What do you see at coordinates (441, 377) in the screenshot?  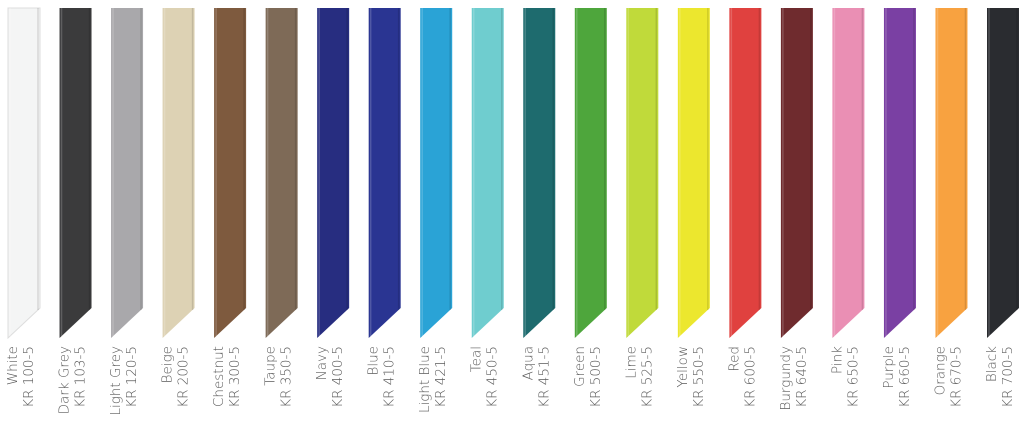 I see `swatch-code: KR 421-5` at bounding box center [441, 377].